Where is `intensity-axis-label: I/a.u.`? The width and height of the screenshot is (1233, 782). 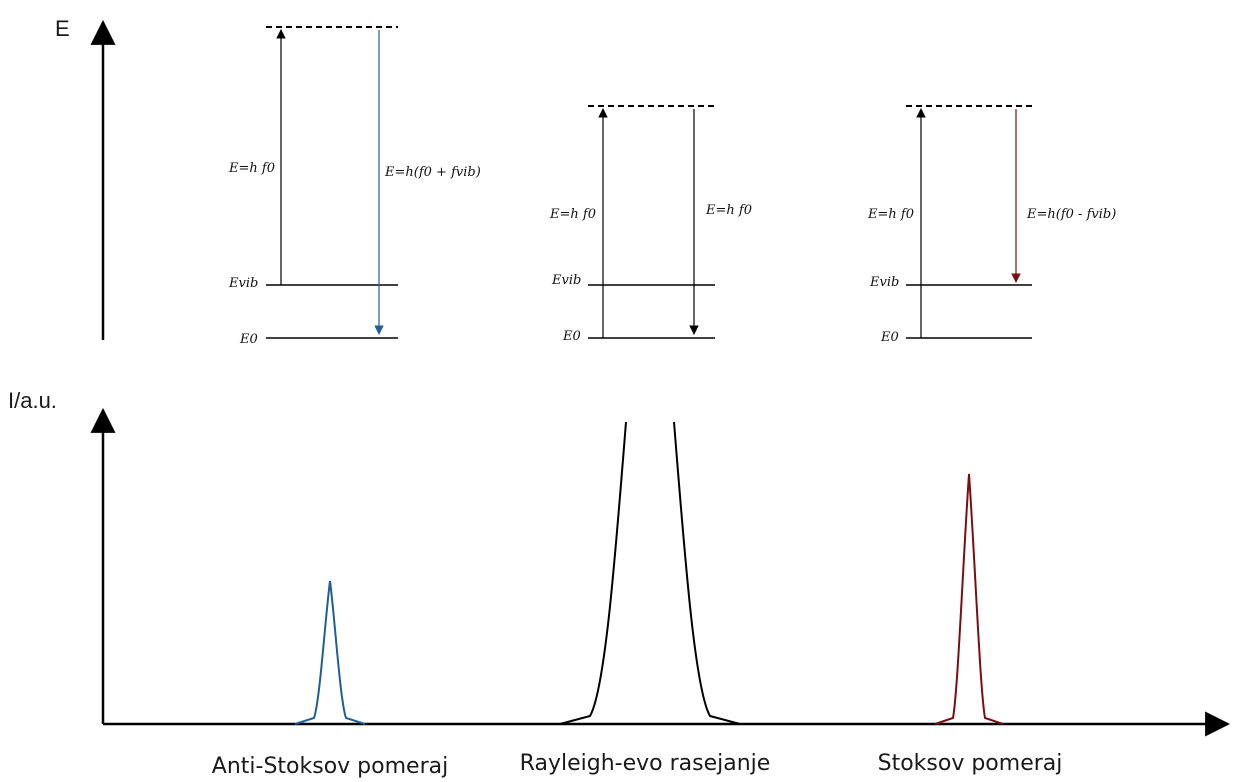 intensity-axis-label: I/a.u. is located at coordinates (32, 400).